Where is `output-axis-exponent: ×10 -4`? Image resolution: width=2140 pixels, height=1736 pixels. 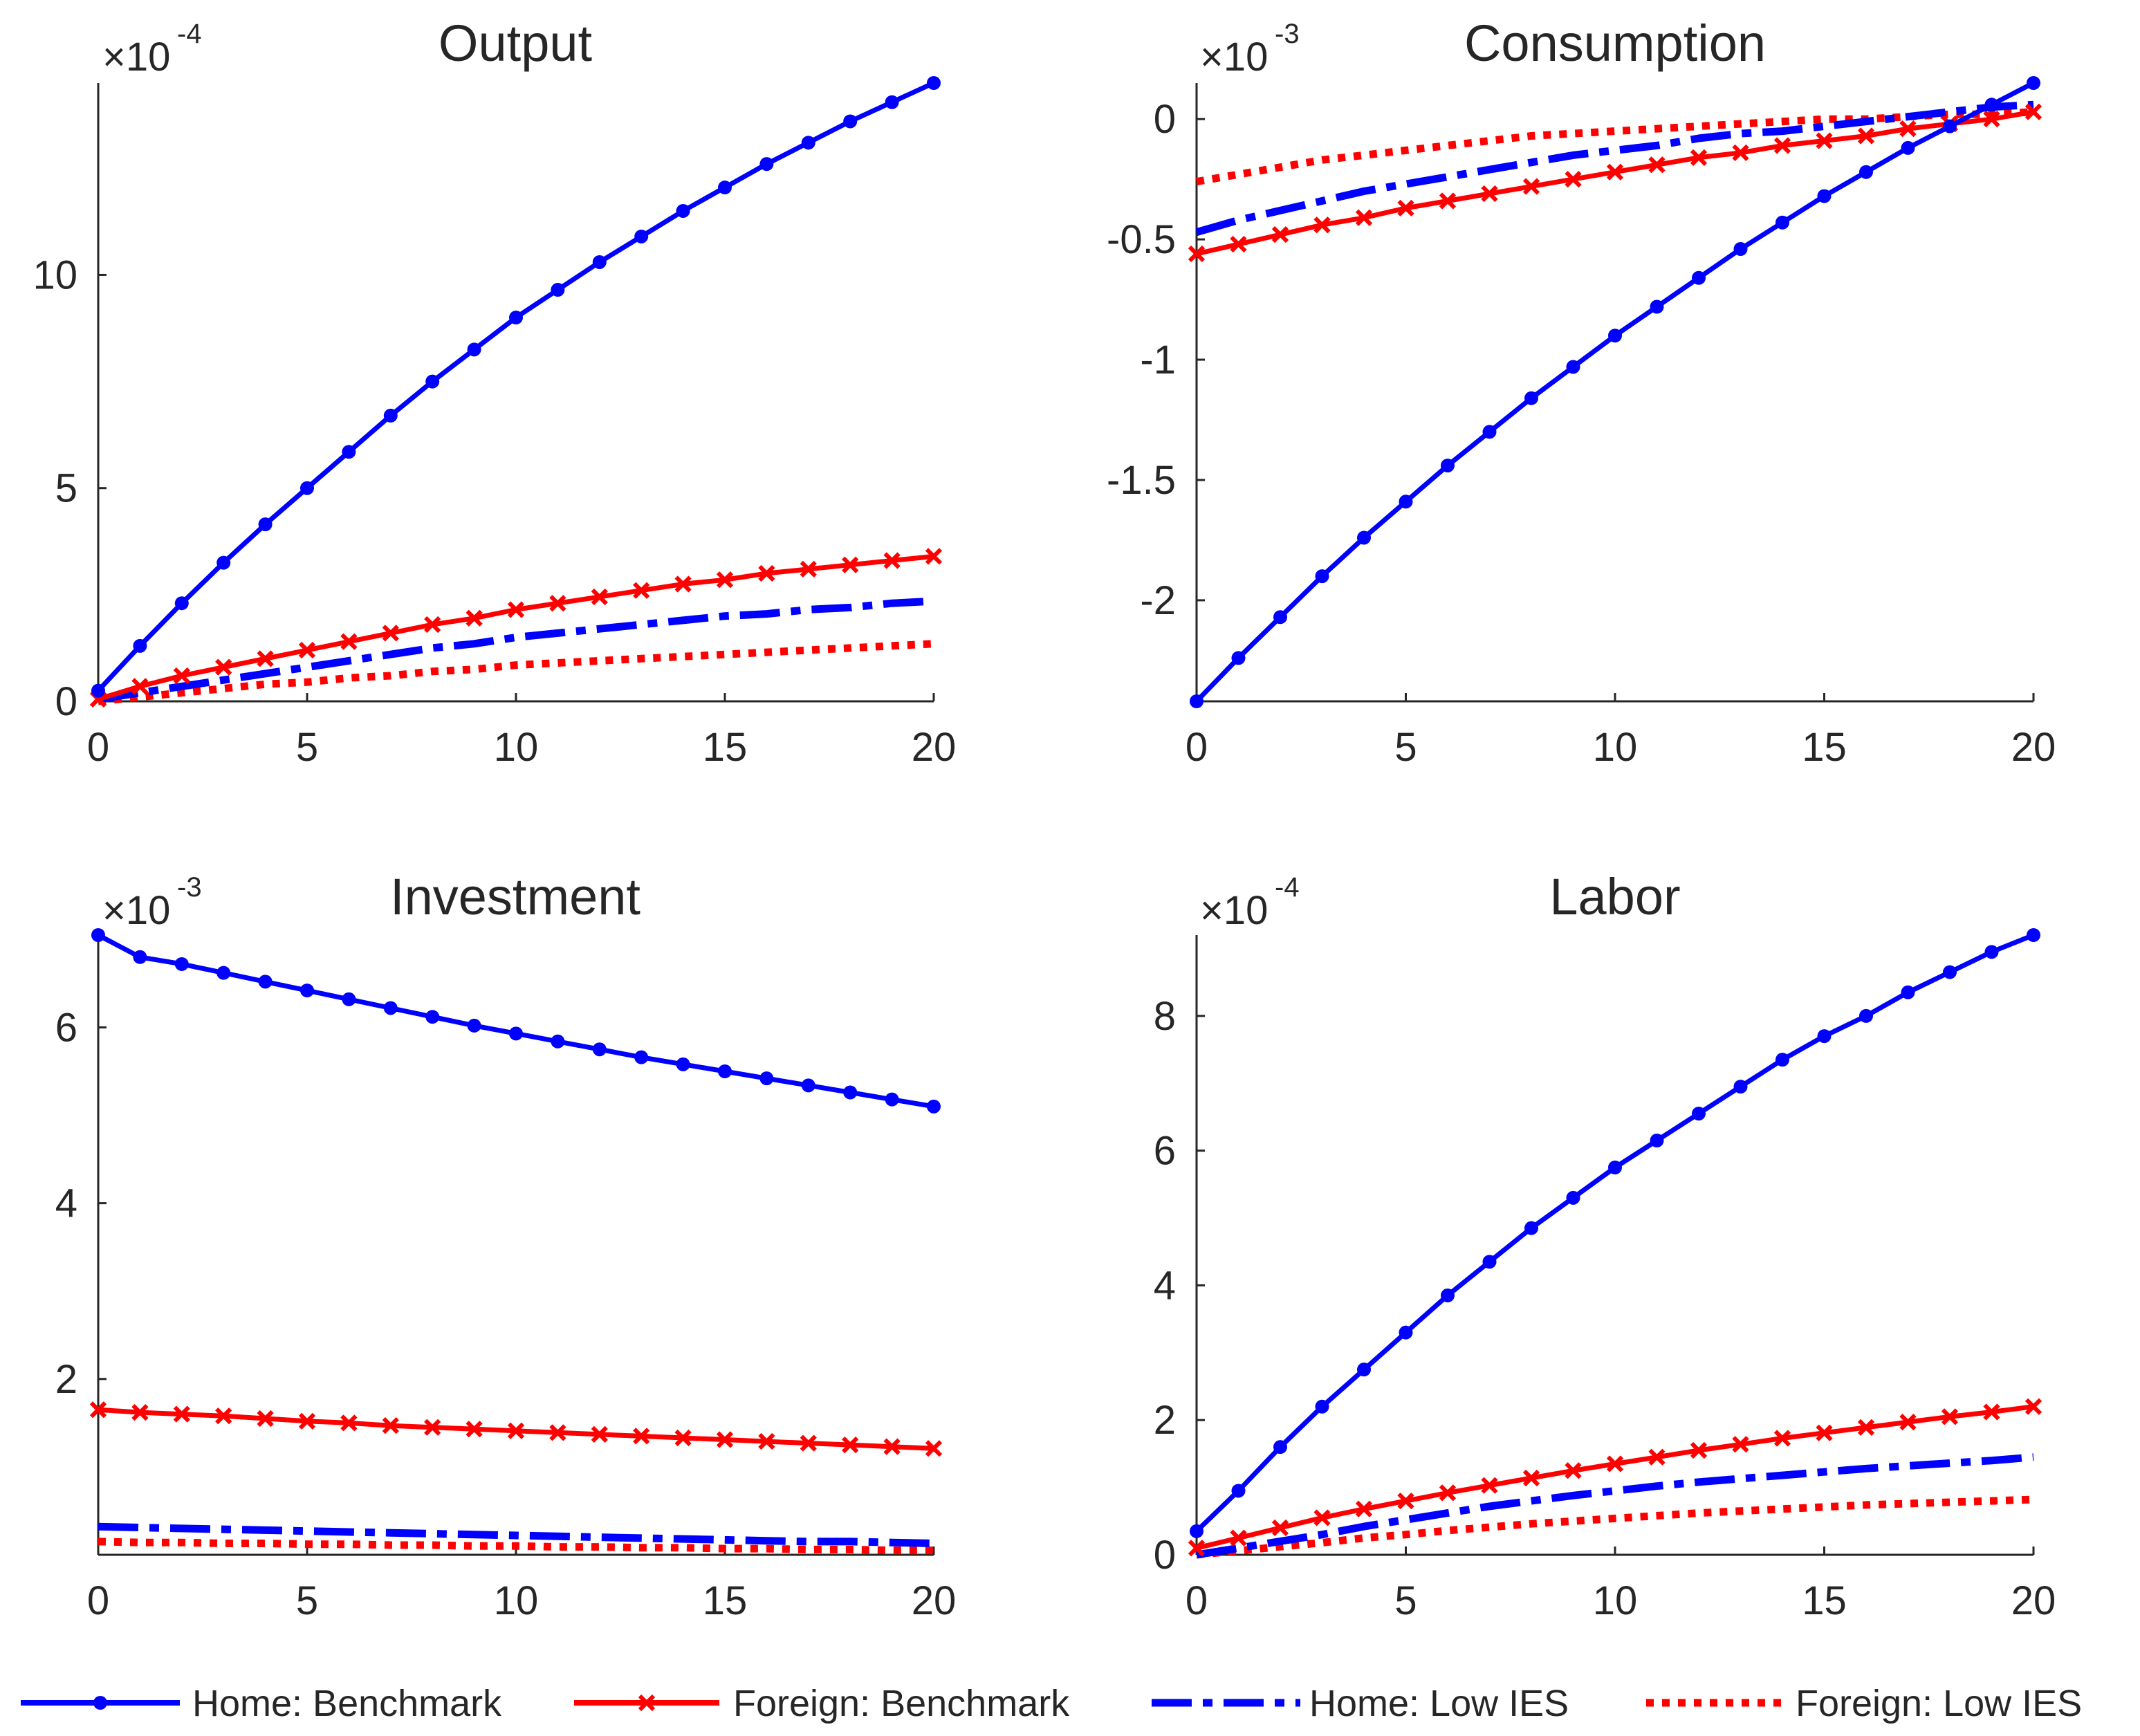
output-axis-exponent: ×10 -4 is located at coordinates (152, 49).